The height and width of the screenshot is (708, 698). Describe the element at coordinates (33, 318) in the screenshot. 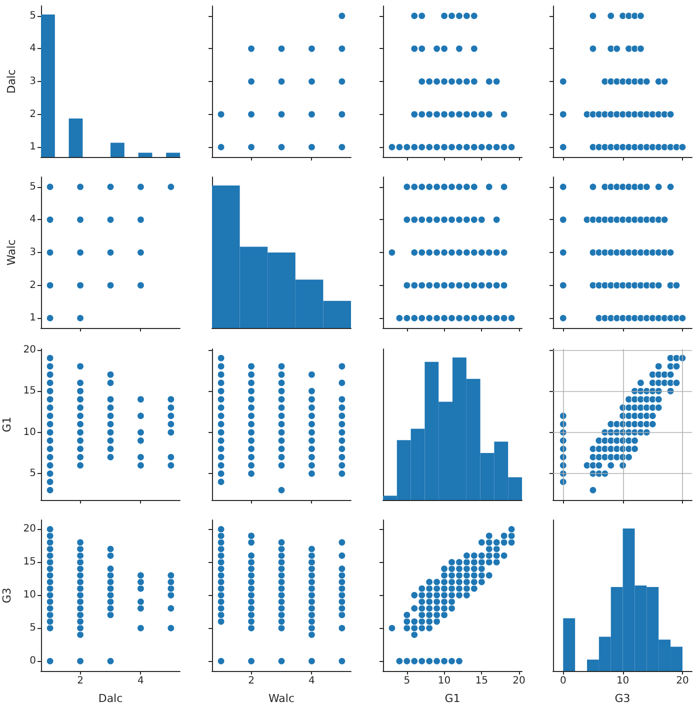

I see `y-tick-label: 1` at that location.